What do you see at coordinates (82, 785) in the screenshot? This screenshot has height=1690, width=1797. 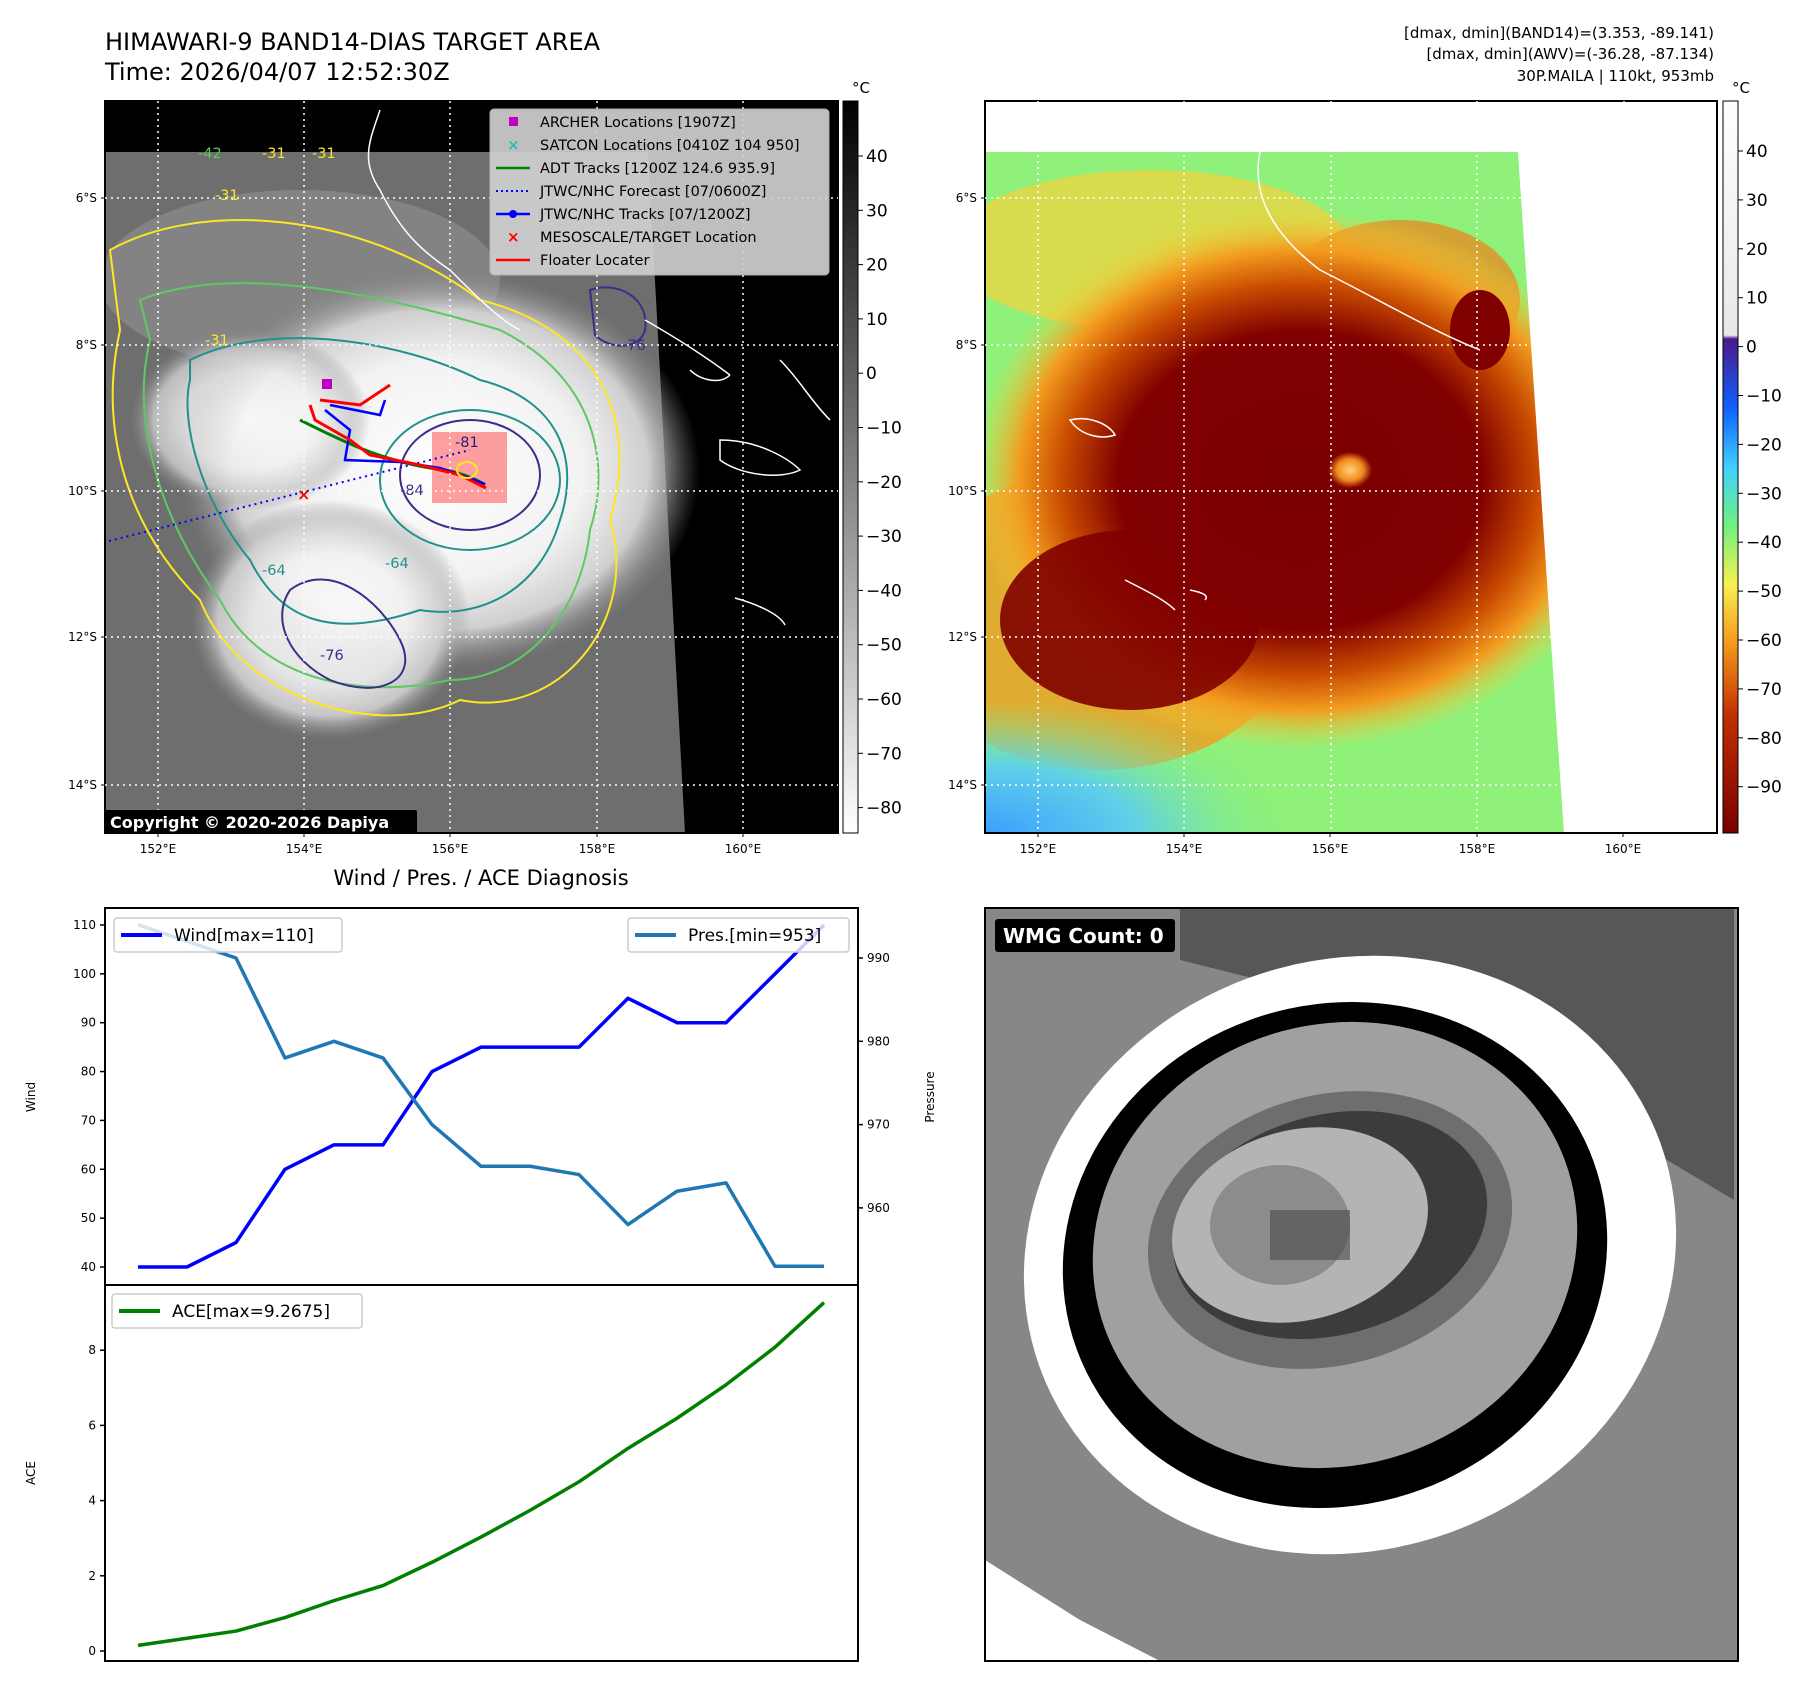 I see `lat-label: 14°S` at bounding box center [82, 785].